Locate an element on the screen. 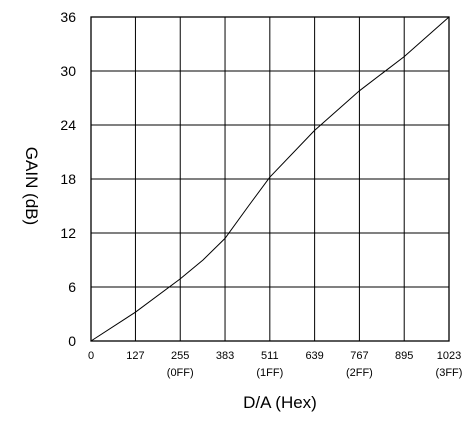  y-tick-label: 36 is located at coordinates (68, 17).